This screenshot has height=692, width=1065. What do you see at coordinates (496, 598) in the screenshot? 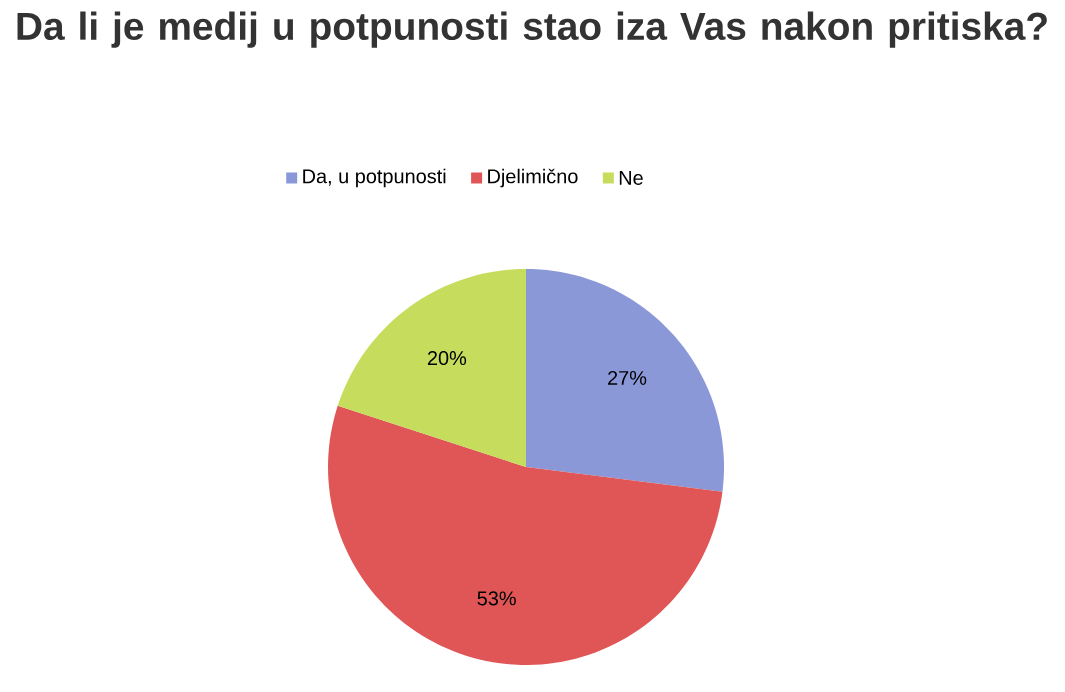
I see `data-label: 53%` at bounding box center [496, 598].